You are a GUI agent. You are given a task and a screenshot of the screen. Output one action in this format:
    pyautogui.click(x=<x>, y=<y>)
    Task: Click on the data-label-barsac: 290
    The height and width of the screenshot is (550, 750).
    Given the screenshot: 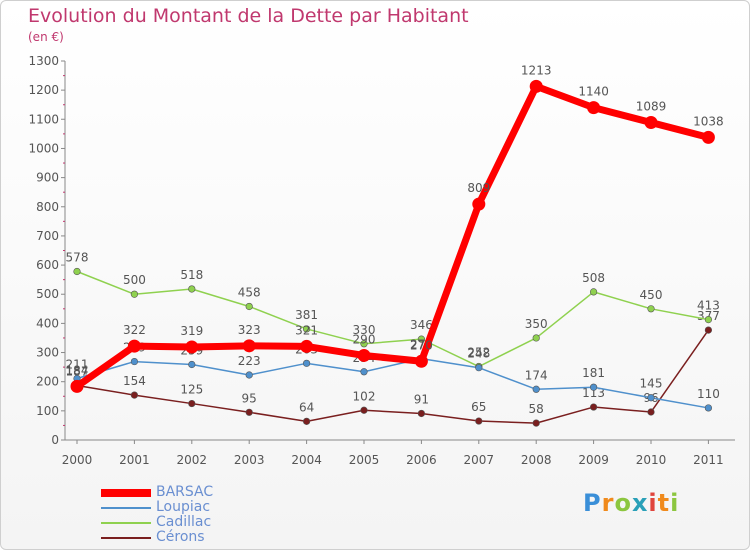 What is the action you would take?
    pyautogui.click(x=364, y=339)
    